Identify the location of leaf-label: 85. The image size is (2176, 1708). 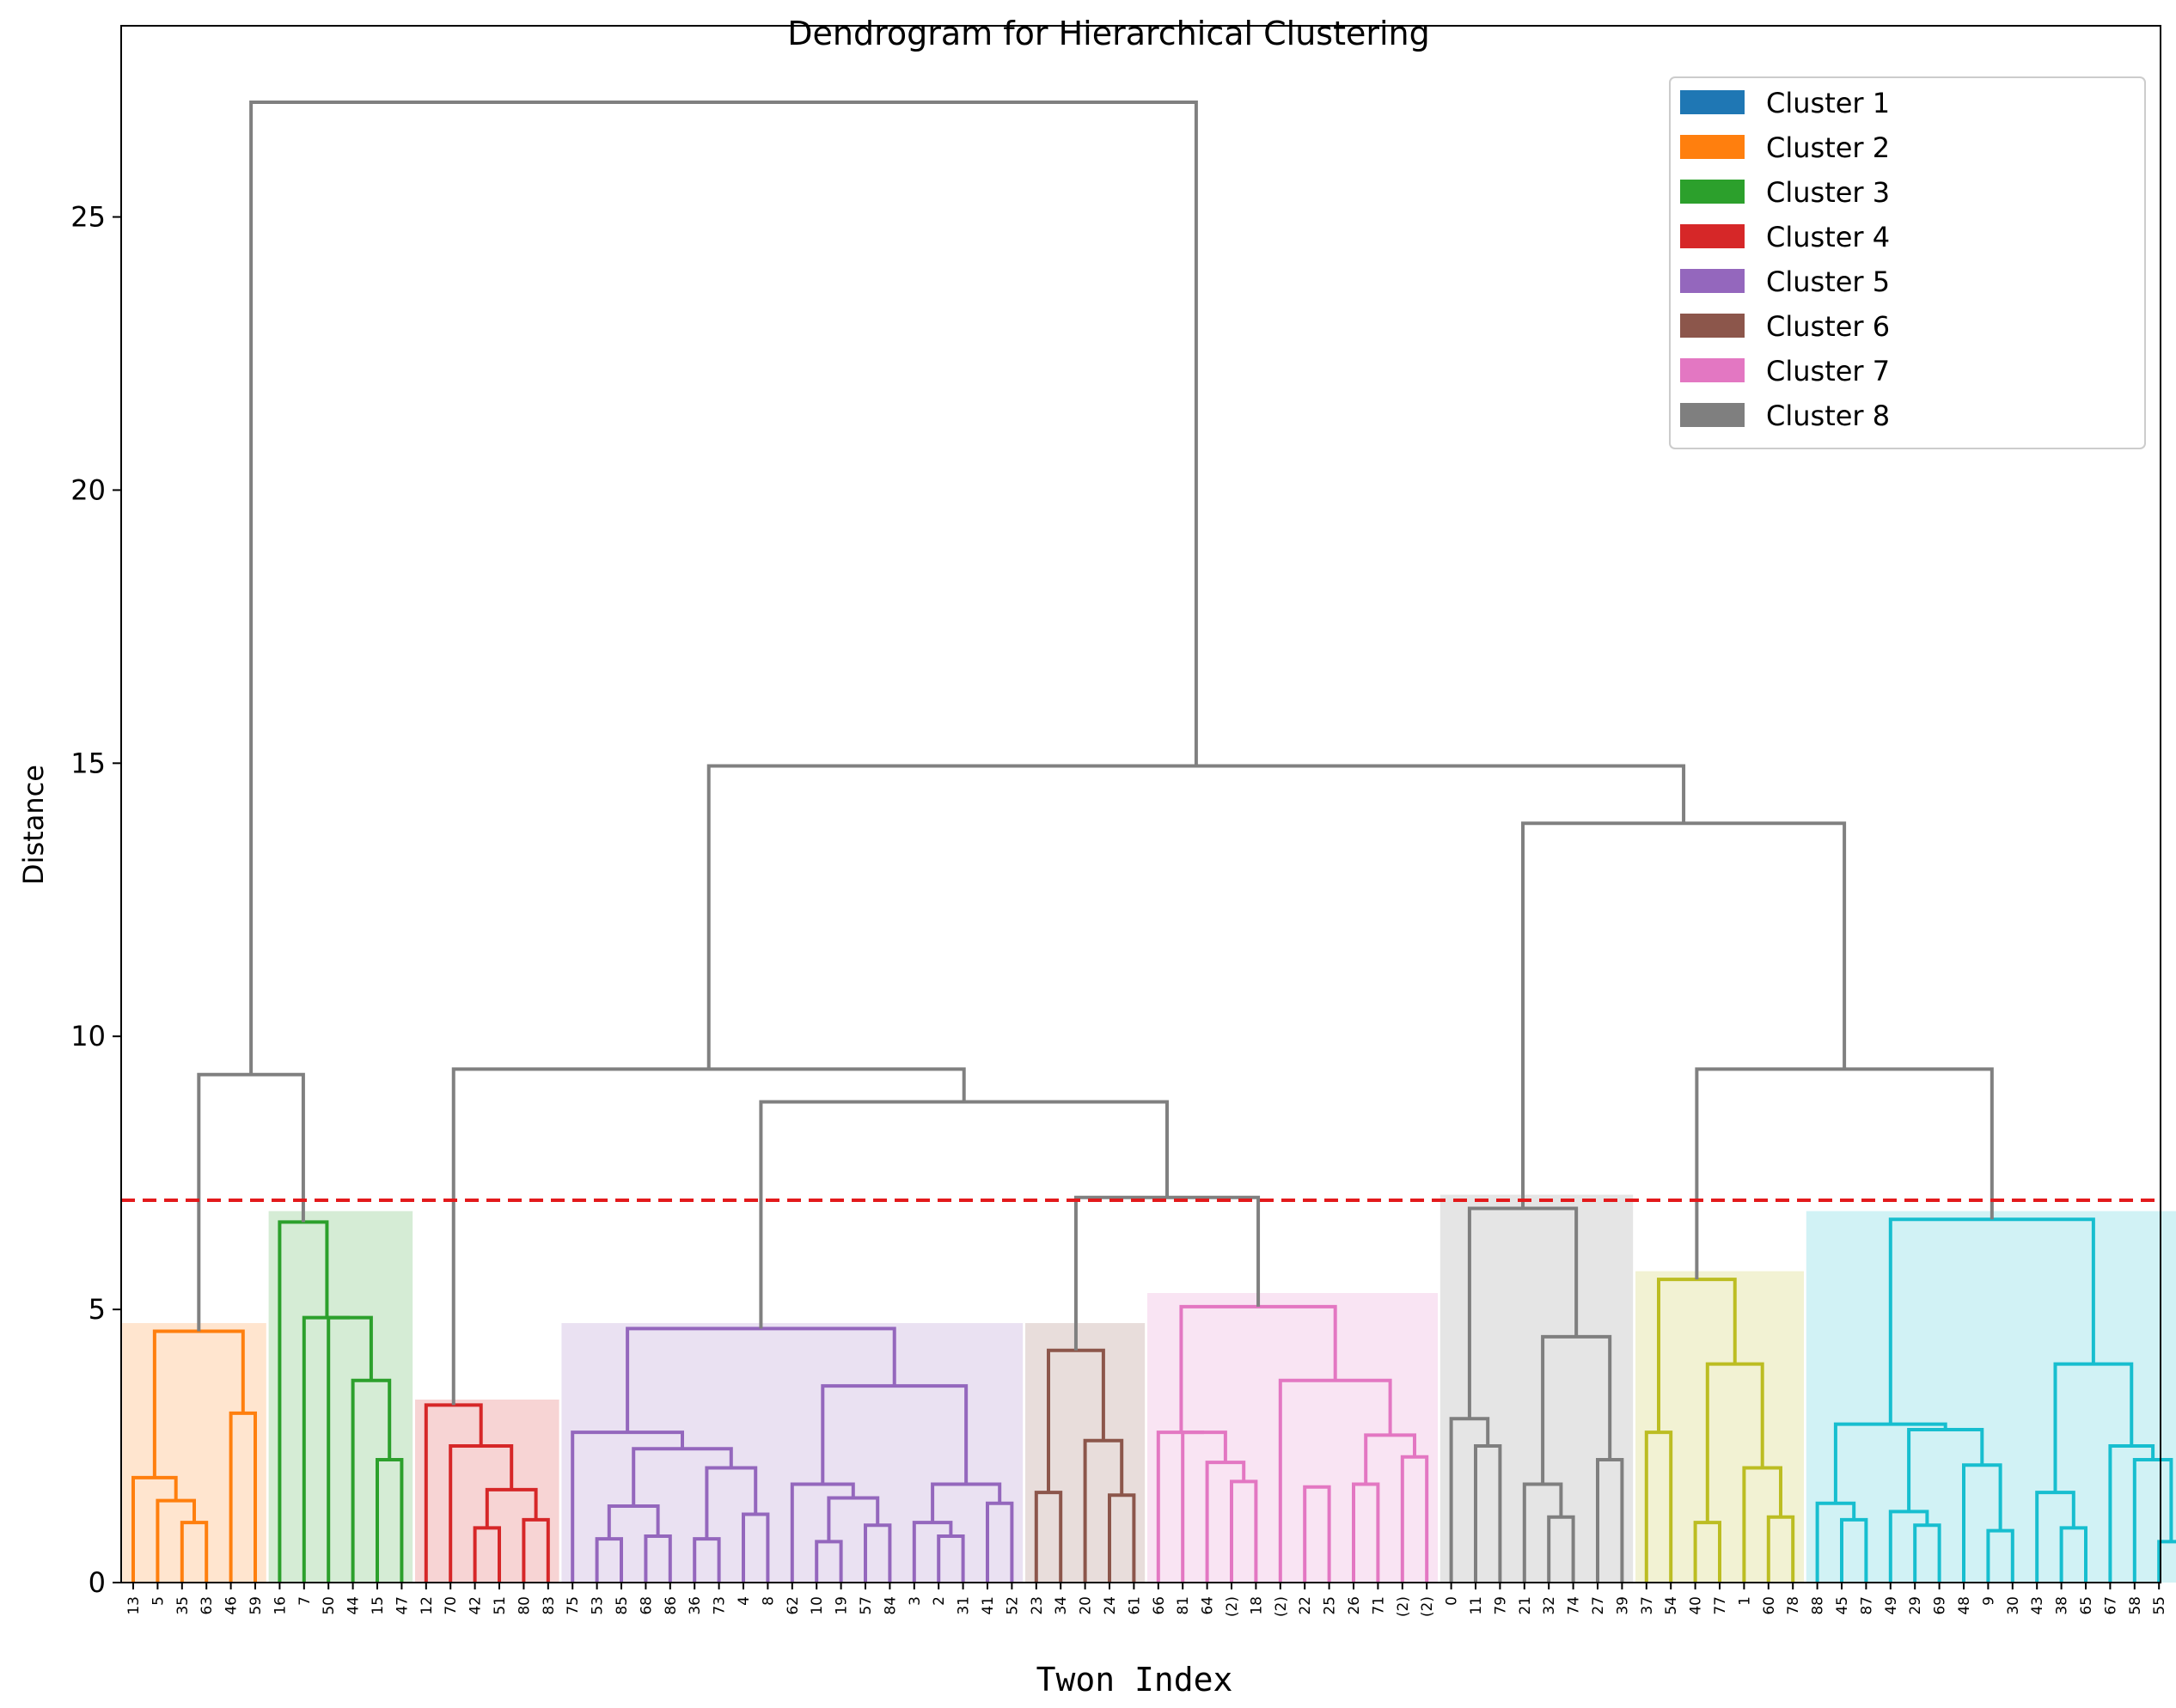
(622, 1605).